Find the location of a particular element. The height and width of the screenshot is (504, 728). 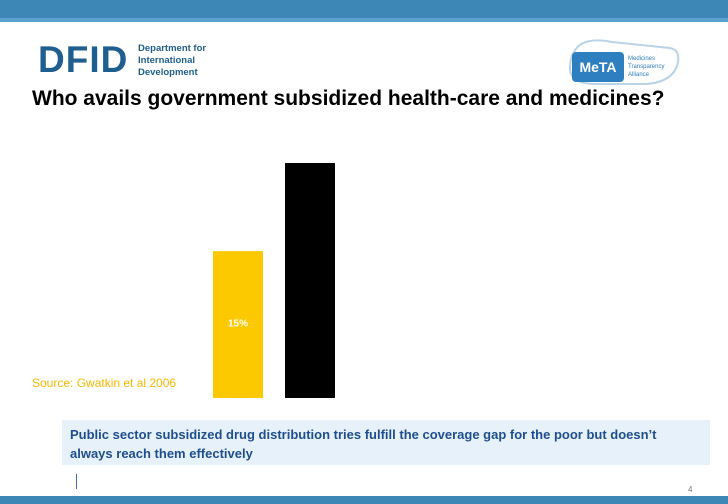

text-cursor-line is located at coordinates (76, 481).